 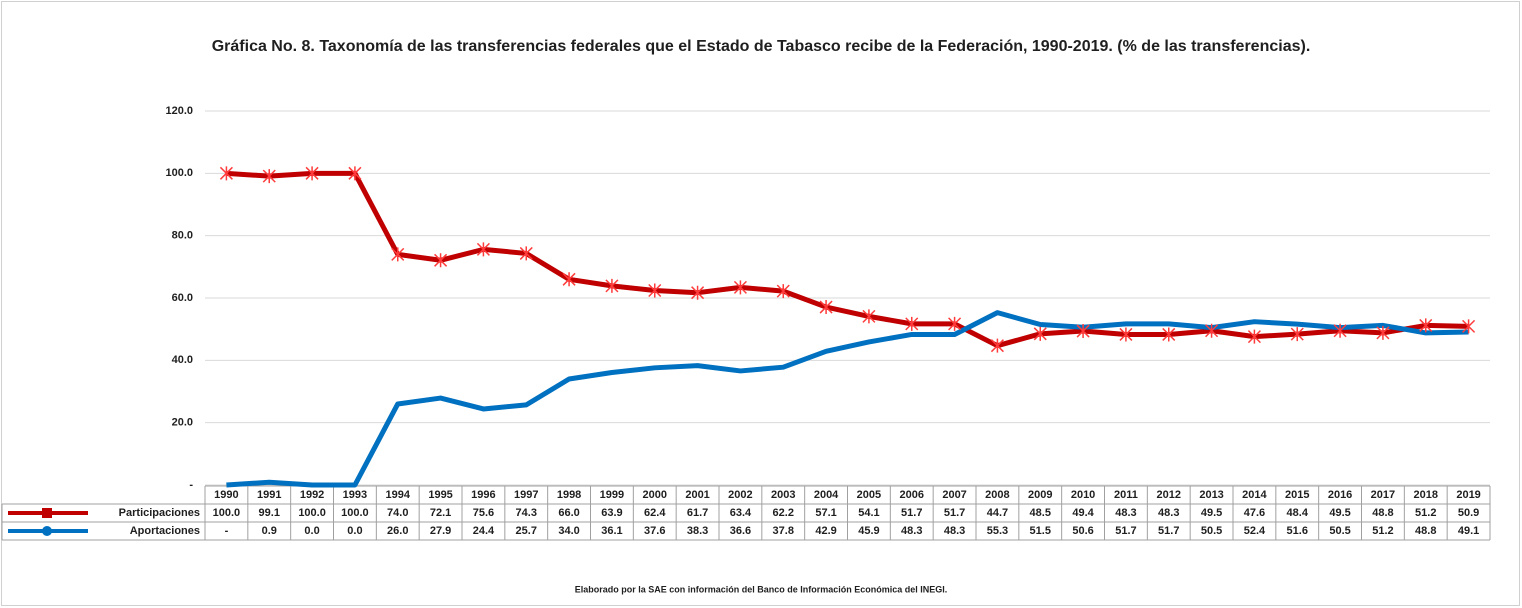 I want to click on x-tick-label: 2007, so click(x=954, y=495).